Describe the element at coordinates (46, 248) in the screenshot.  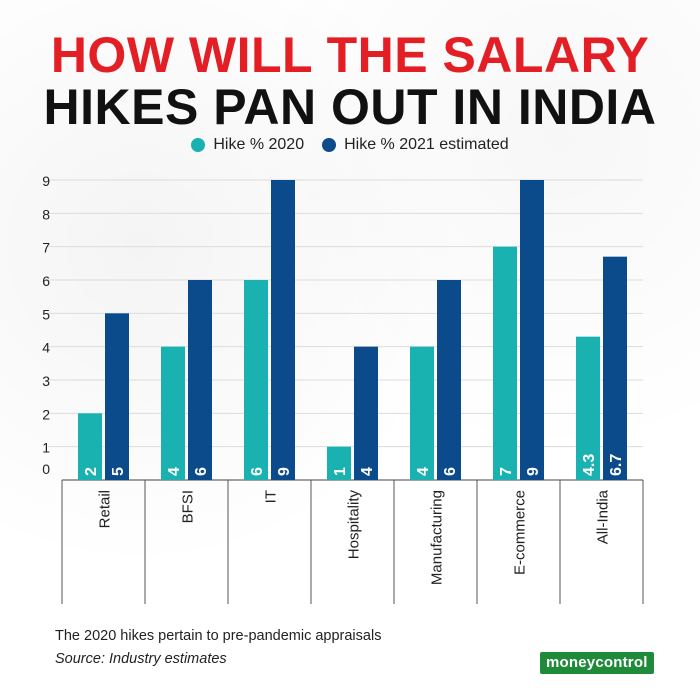
I see `y-tick-label: 7` at that location.